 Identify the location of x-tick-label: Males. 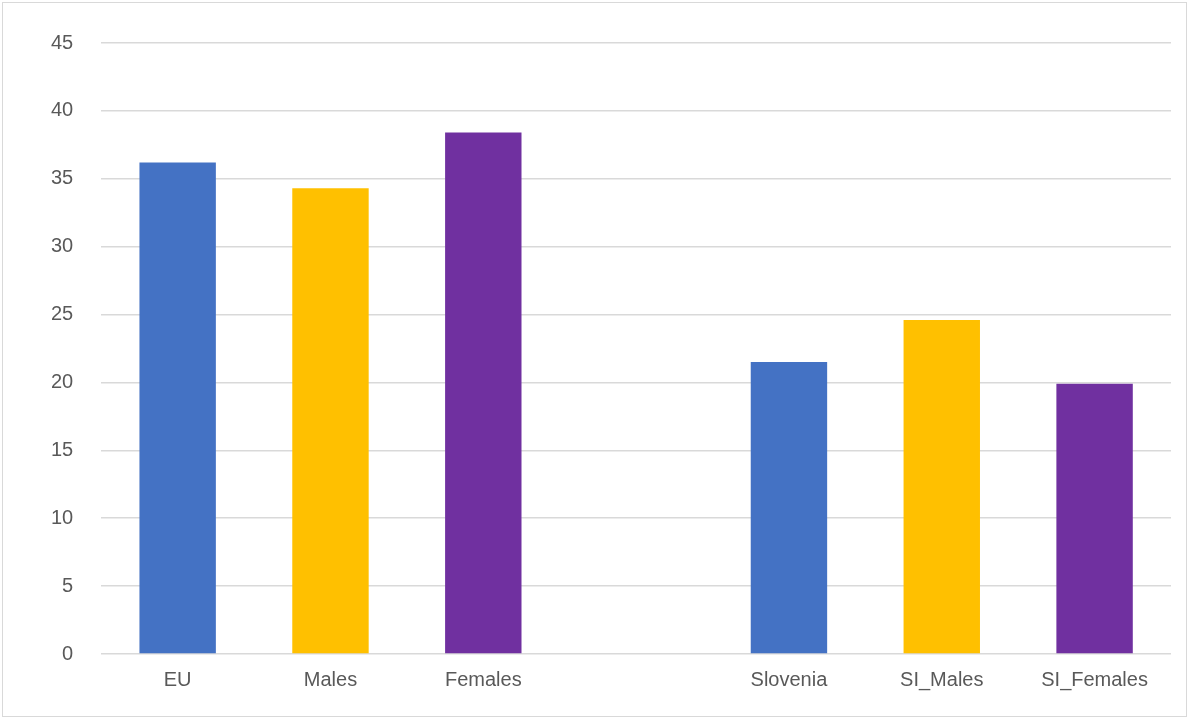
(330, 678).